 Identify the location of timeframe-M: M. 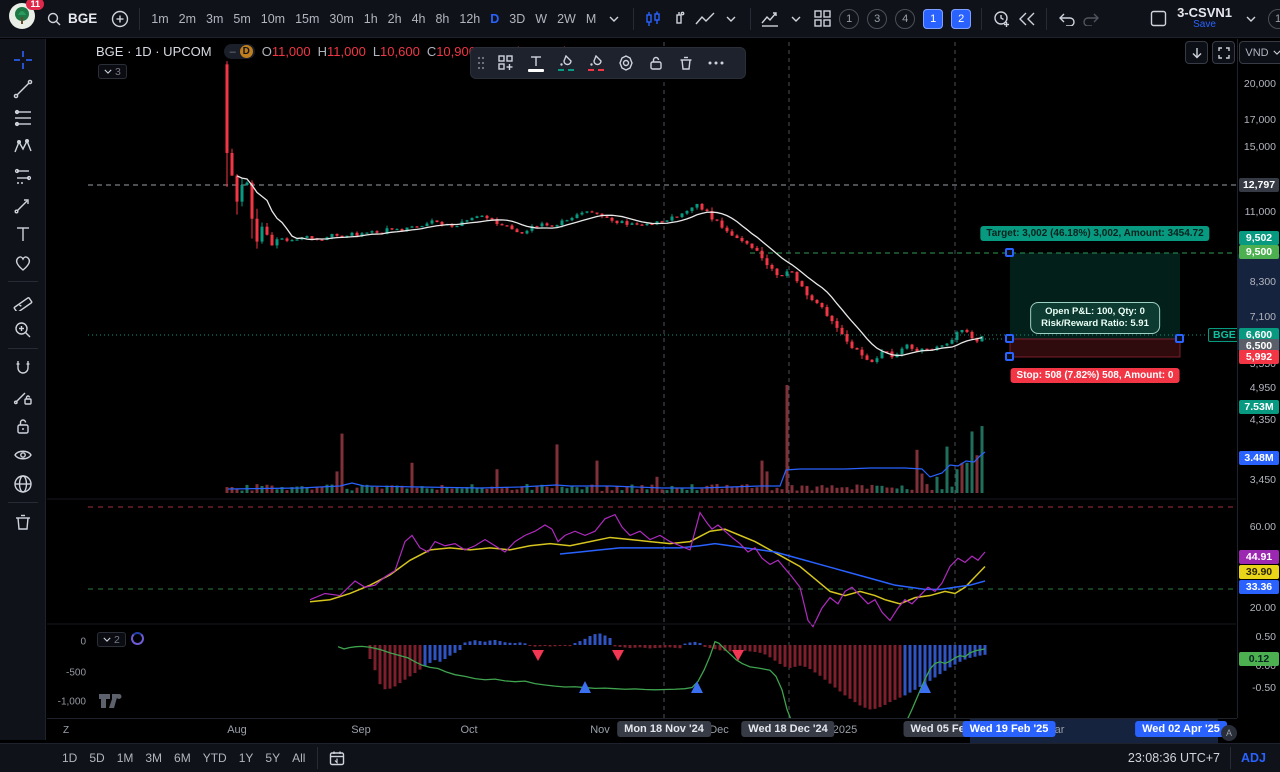
(591, 18).